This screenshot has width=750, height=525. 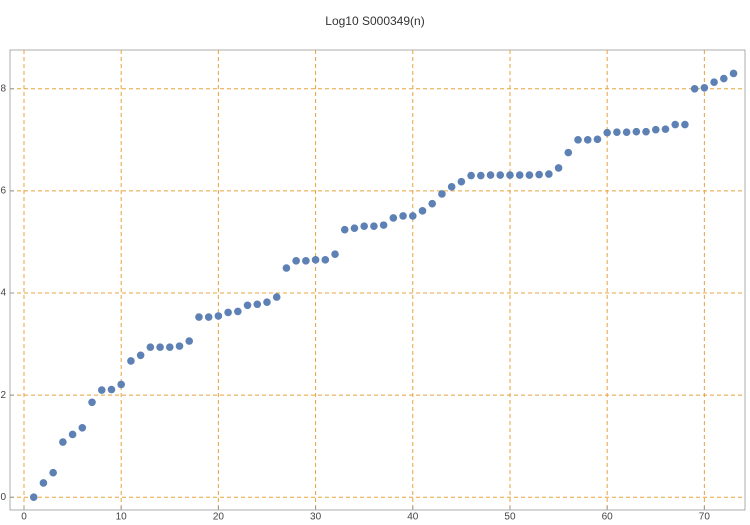 What do you see at coordinates (316, 517) in the screenshot?
I see `x-tick-label: 30` at bounding box center [316, 517].